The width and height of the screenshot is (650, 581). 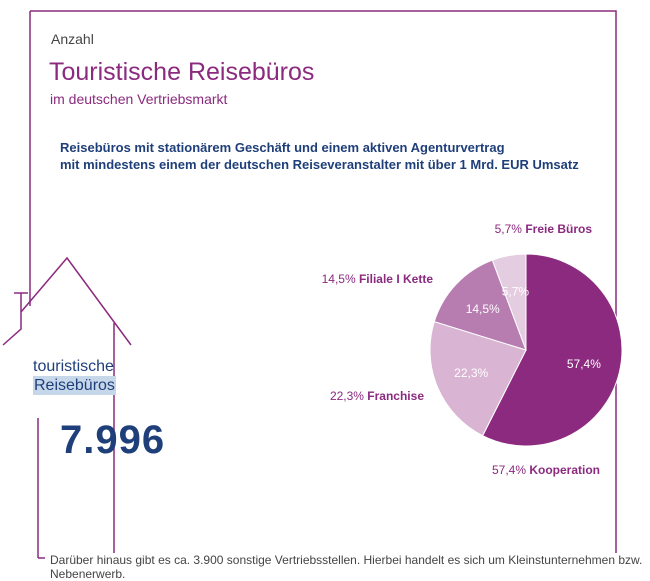 I want to click on pie-slice-value-label: 22,3%, so click(x=471, y=373).